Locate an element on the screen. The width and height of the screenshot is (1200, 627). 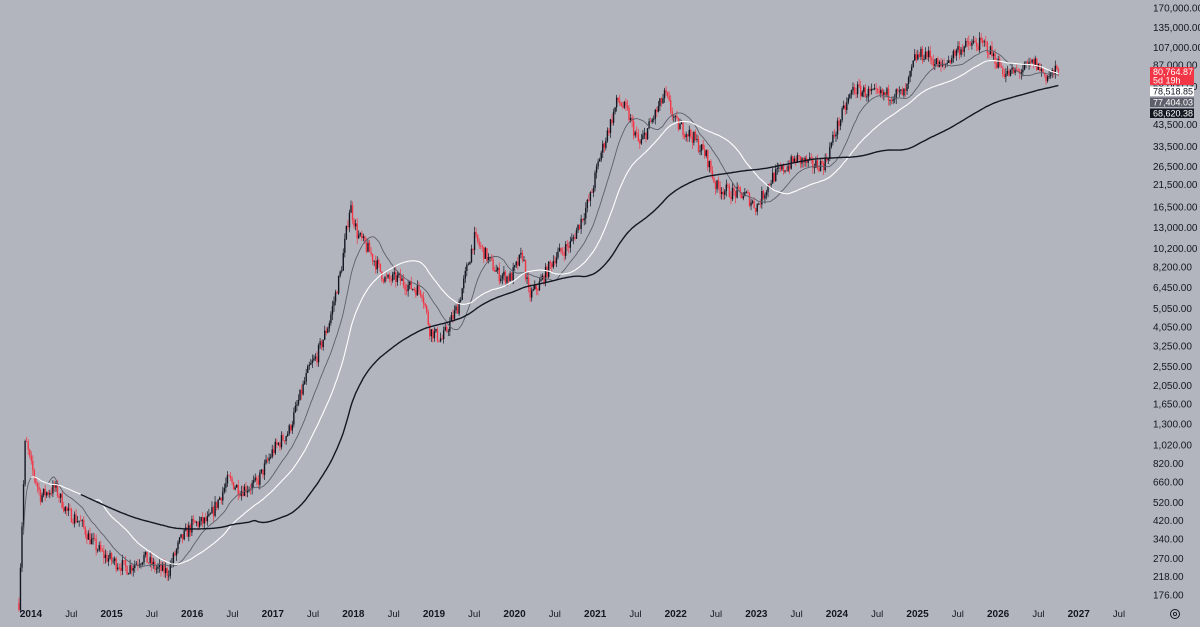
price-tick-label: 5,050.00 is located at coordinates (1172, 309).